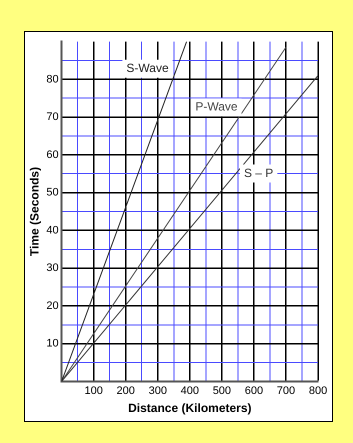  I want to click on y-tick-label: 80, so click(52, 79).